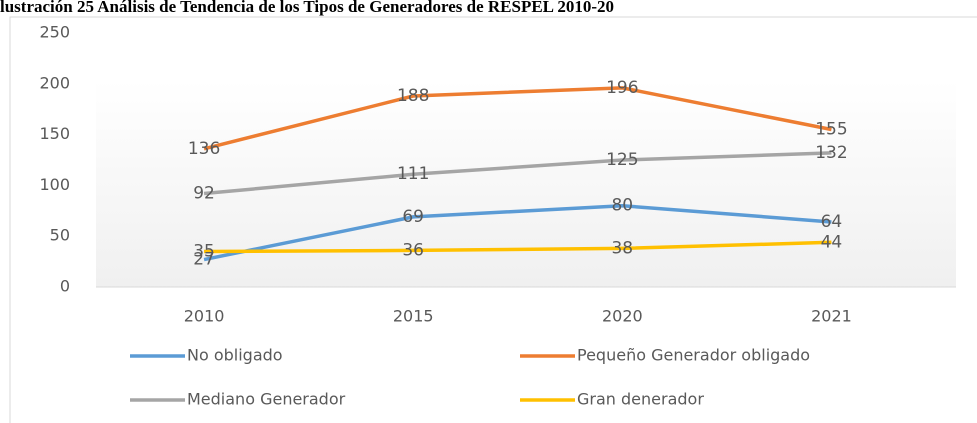 The height and width of the screenshot is (423, 977). I want to click on data-label: 69, so click(413, 217).